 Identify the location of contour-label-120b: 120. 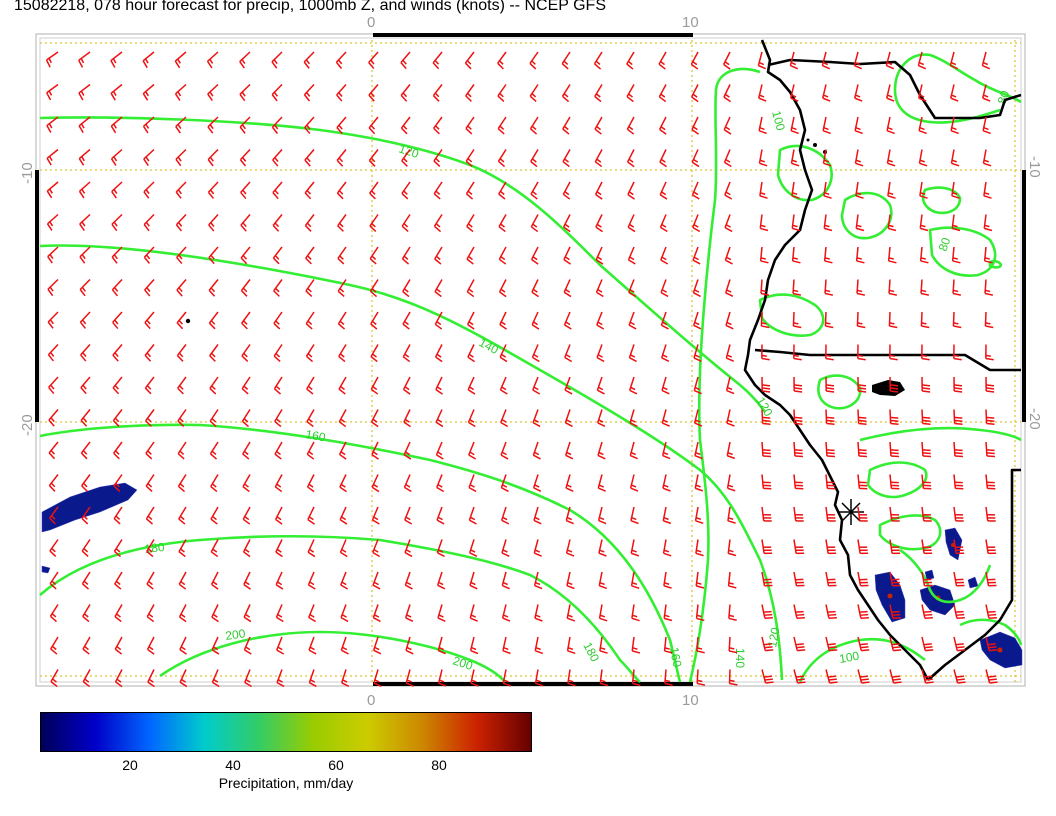
(773, 637).